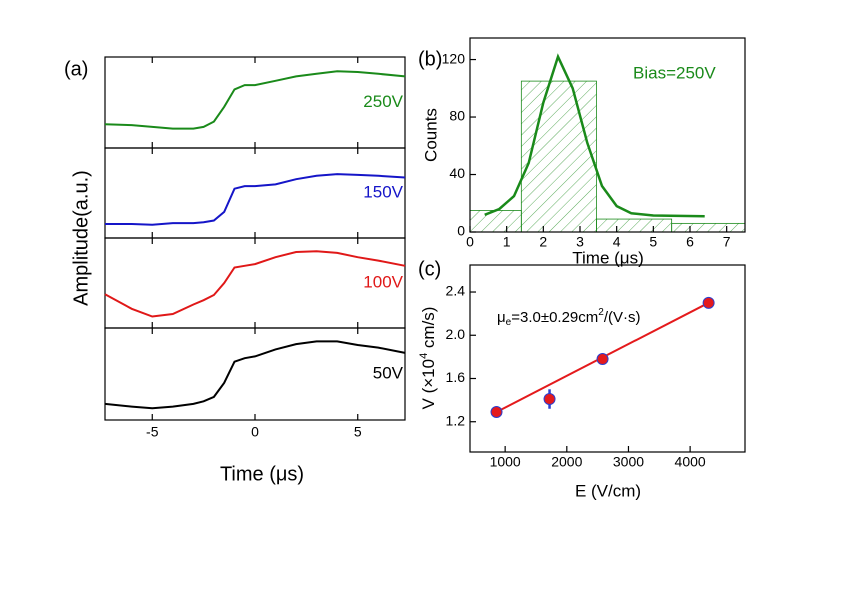  I want to click on x-tick-label: 1, so click(507, 242).